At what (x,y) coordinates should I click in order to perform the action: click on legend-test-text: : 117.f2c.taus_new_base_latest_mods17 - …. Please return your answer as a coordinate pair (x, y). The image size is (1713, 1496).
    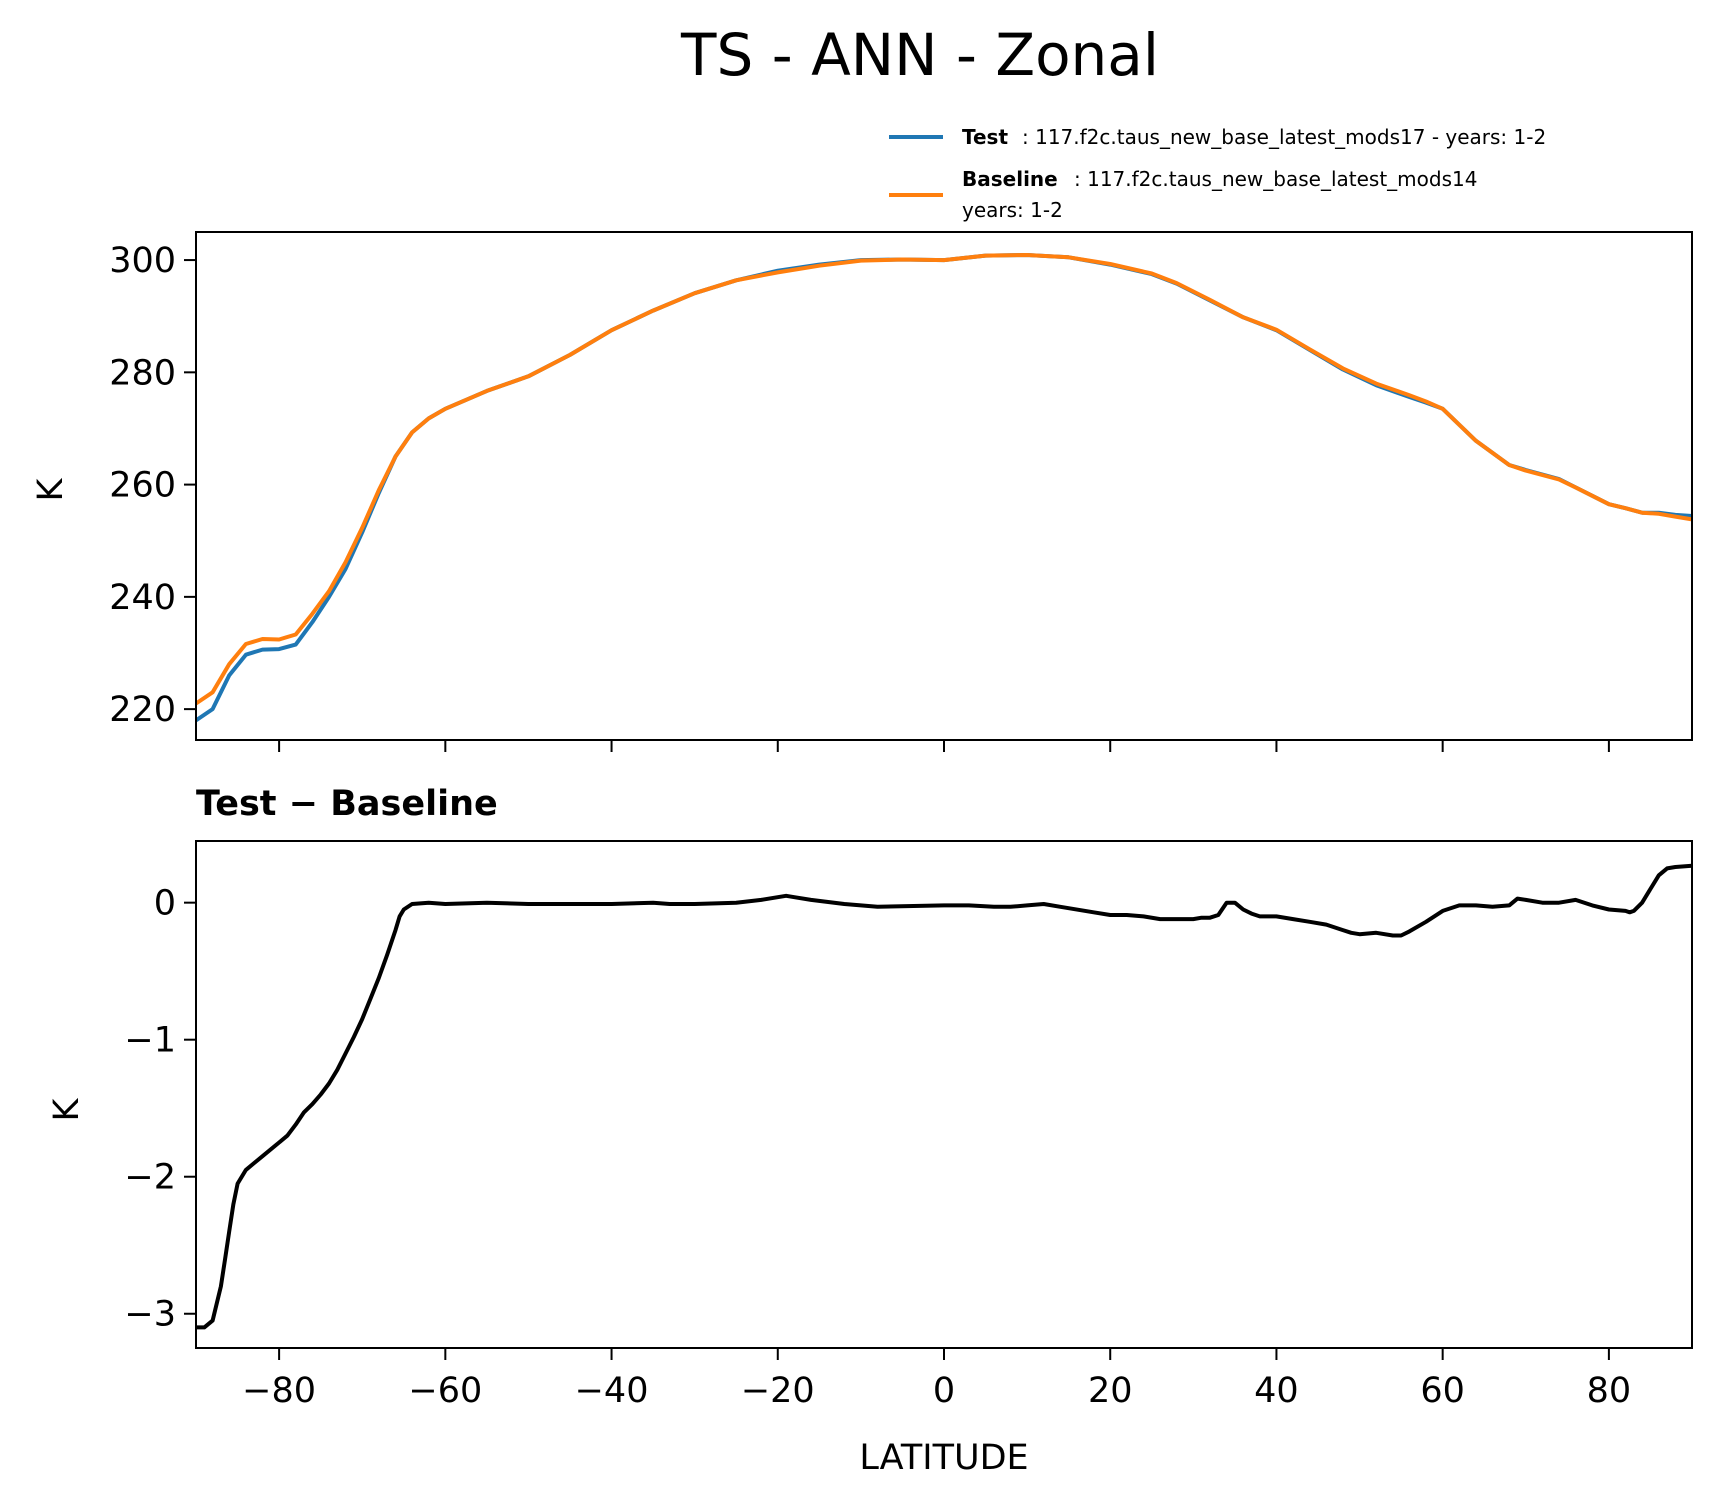
    Looking at the image, I should click on (1284, 137).